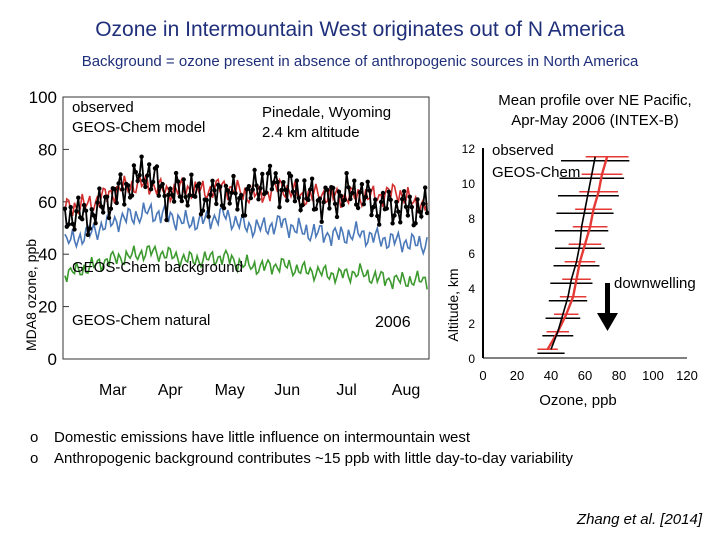  I want to click on legend-observed: observed, so click(103, 107).